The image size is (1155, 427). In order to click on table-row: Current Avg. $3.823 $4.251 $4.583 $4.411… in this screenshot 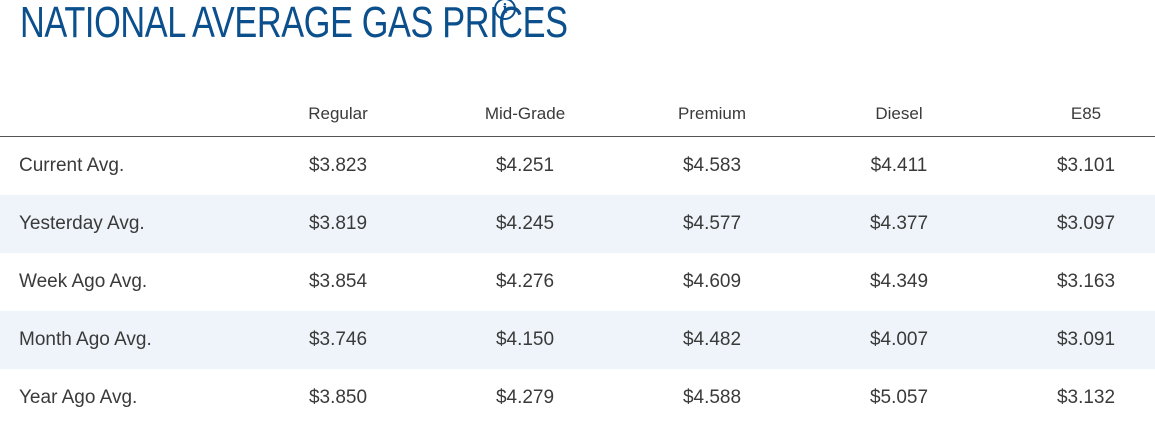, I will do `click(577, 166)`.